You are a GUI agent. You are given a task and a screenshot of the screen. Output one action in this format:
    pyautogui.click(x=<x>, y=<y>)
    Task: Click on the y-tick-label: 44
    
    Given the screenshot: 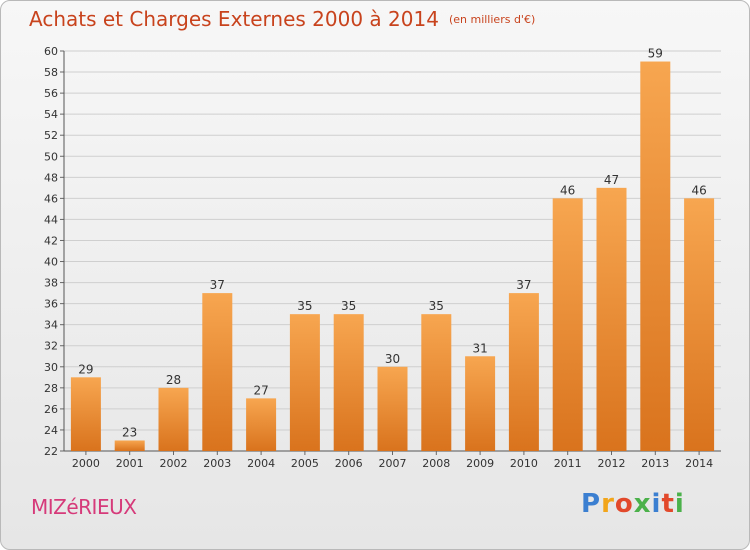 What is the action you would take?
    pyautogui.click(x=51, y=219)
    